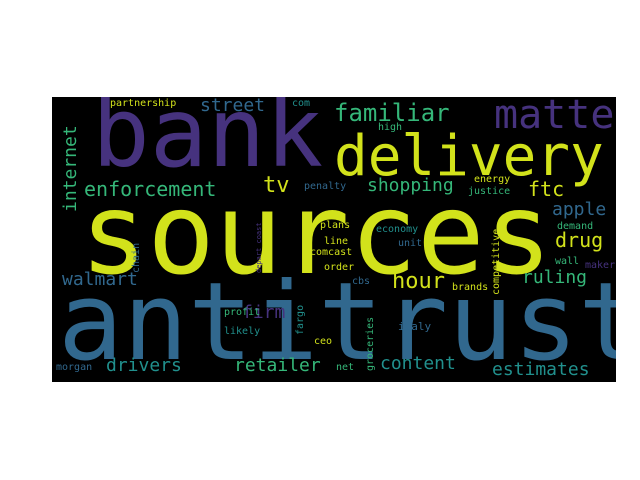 The height and width of the screenshot is (480, 640). Describe the element at coordinates (150, 189) in the screenshot. I see `word-enforcement: enforcement` at that location.